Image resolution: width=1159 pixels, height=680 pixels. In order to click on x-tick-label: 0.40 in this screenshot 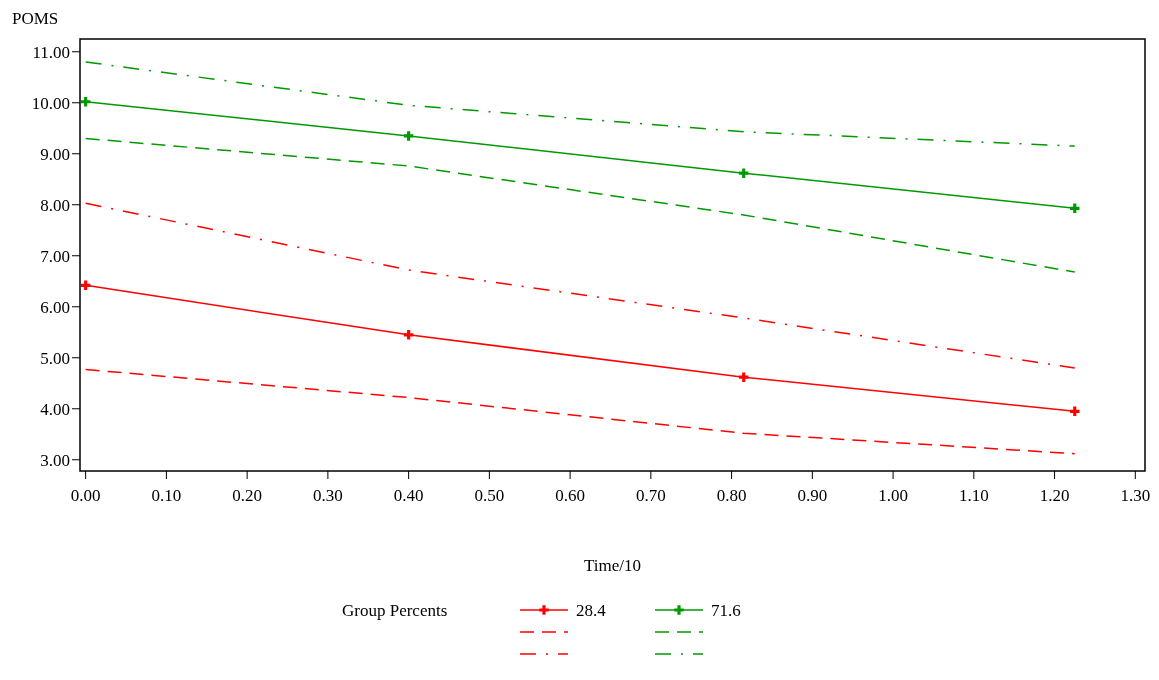, I will do `click(408, 495)`.